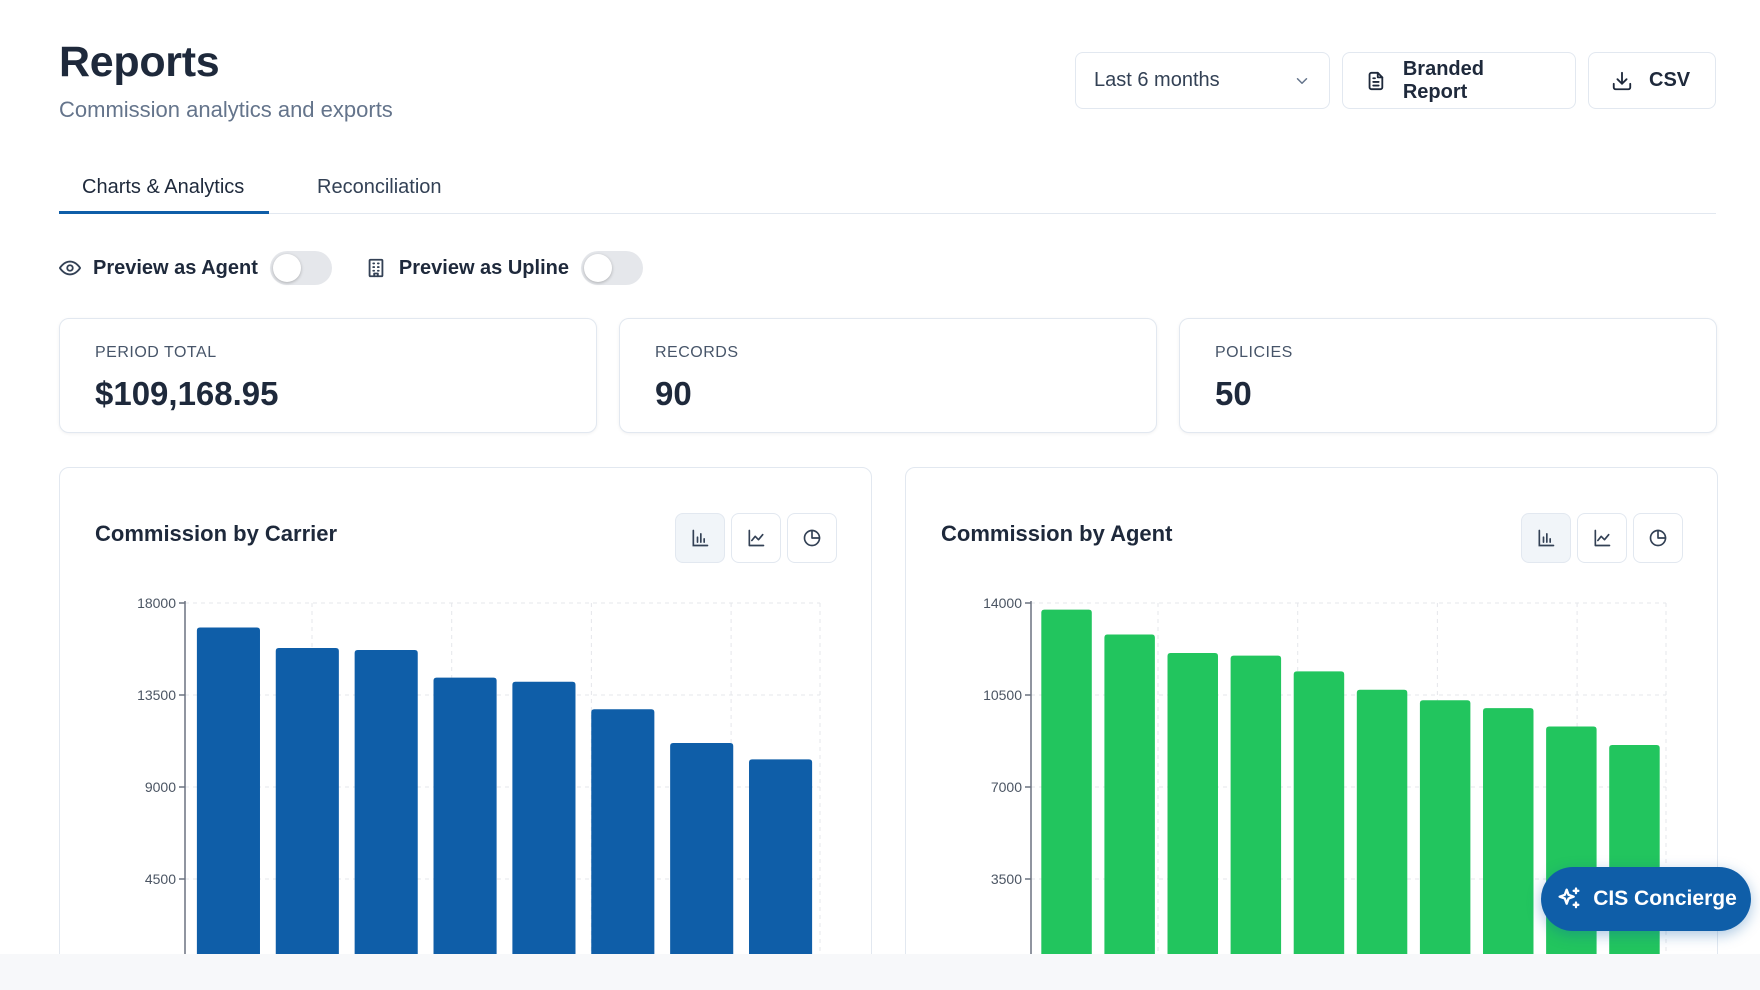  Describe the element at coordinates (1665, 898) in the screenshot. I see `cis-concierge-label: CIS Concierge` at that location.